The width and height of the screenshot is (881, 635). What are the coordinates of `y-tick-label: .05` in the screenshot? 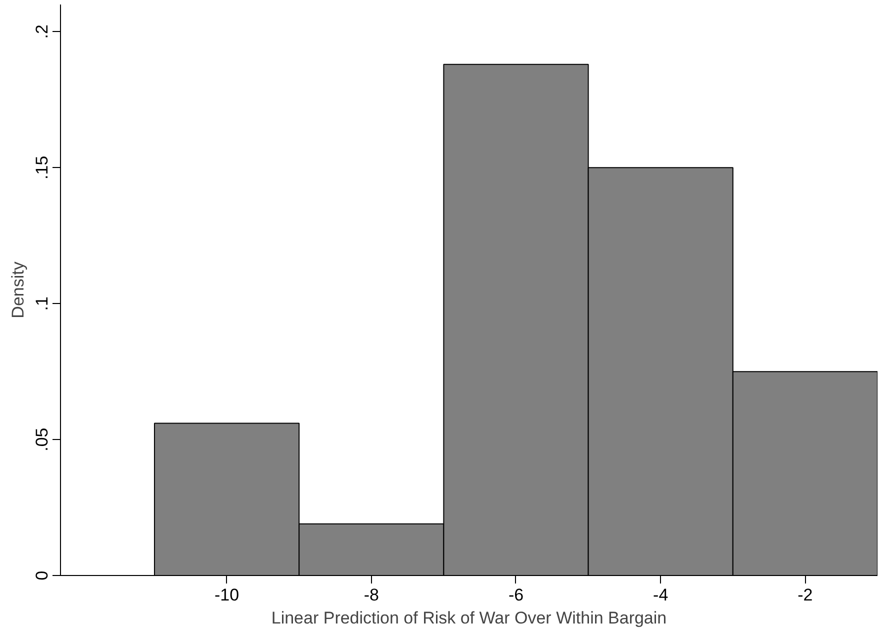 It's located at (42, 440).